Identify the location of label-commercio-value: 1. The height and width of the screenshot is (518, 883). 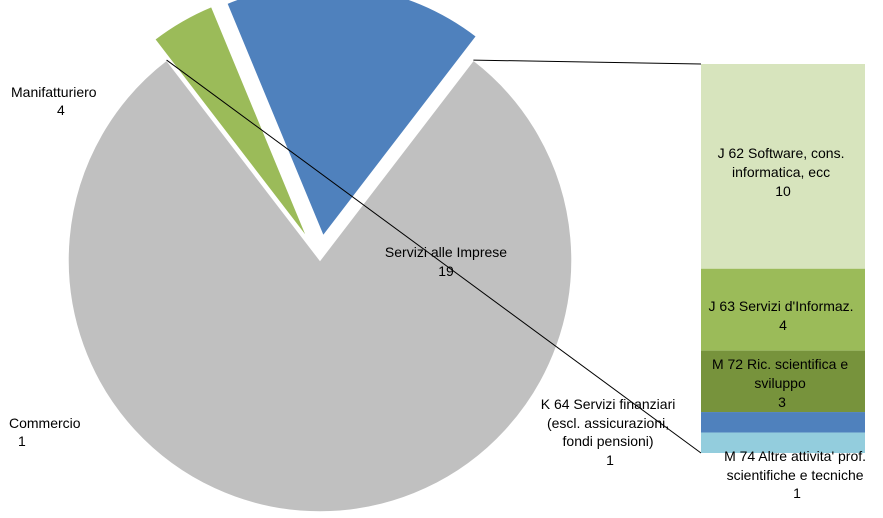
(22, 441).